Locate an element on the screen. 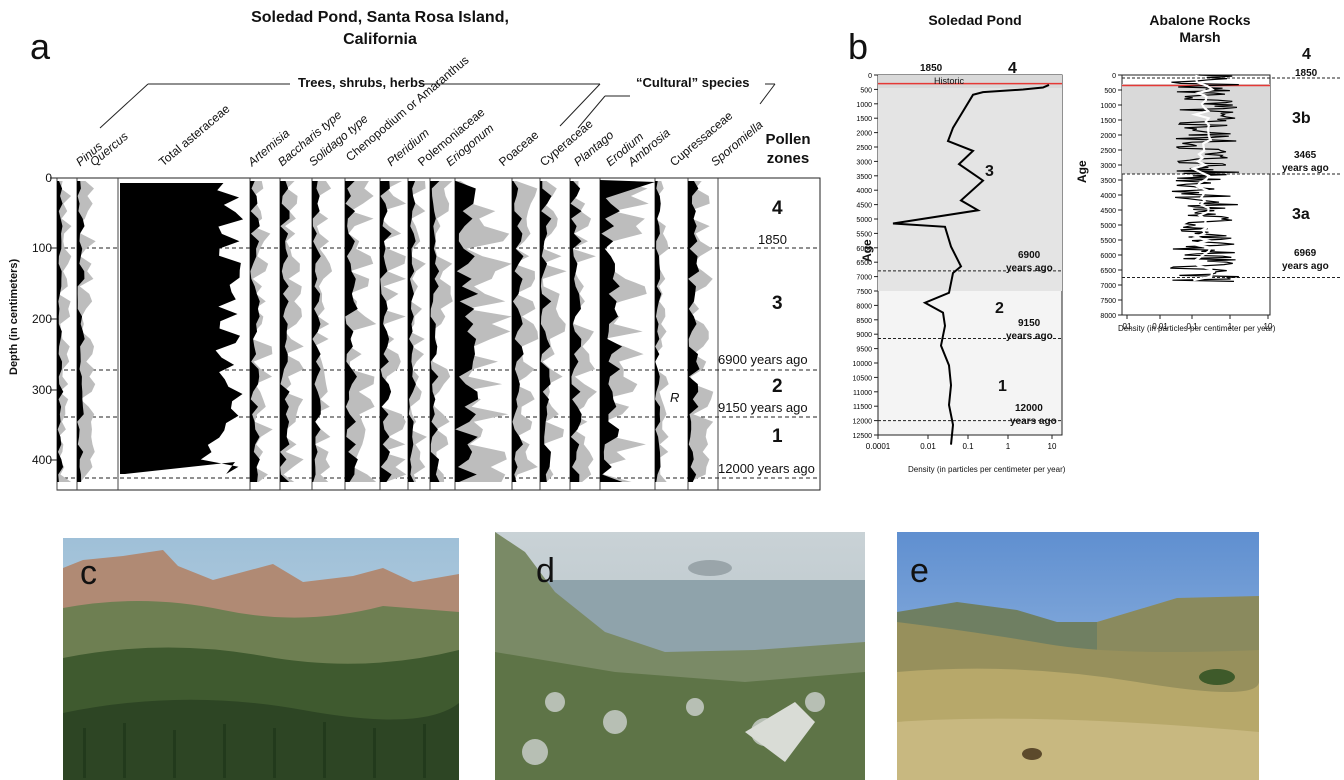  b-left-12000: 12000 is located at coordinates (1029, 408).